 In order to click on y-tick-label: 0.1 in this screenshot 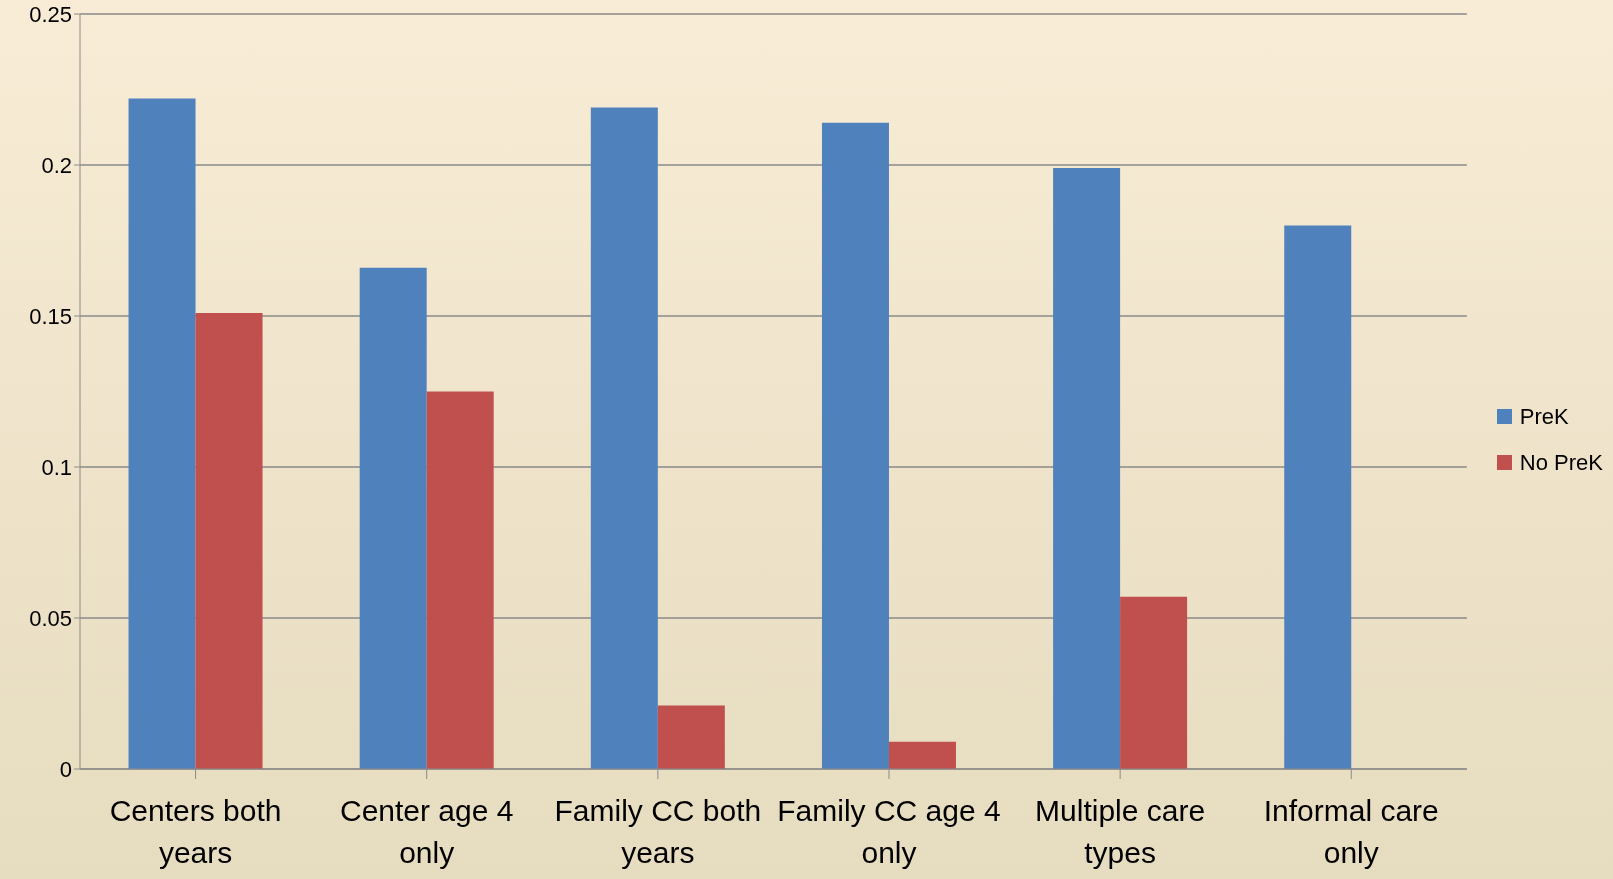, I will do `click(56, 467)`.